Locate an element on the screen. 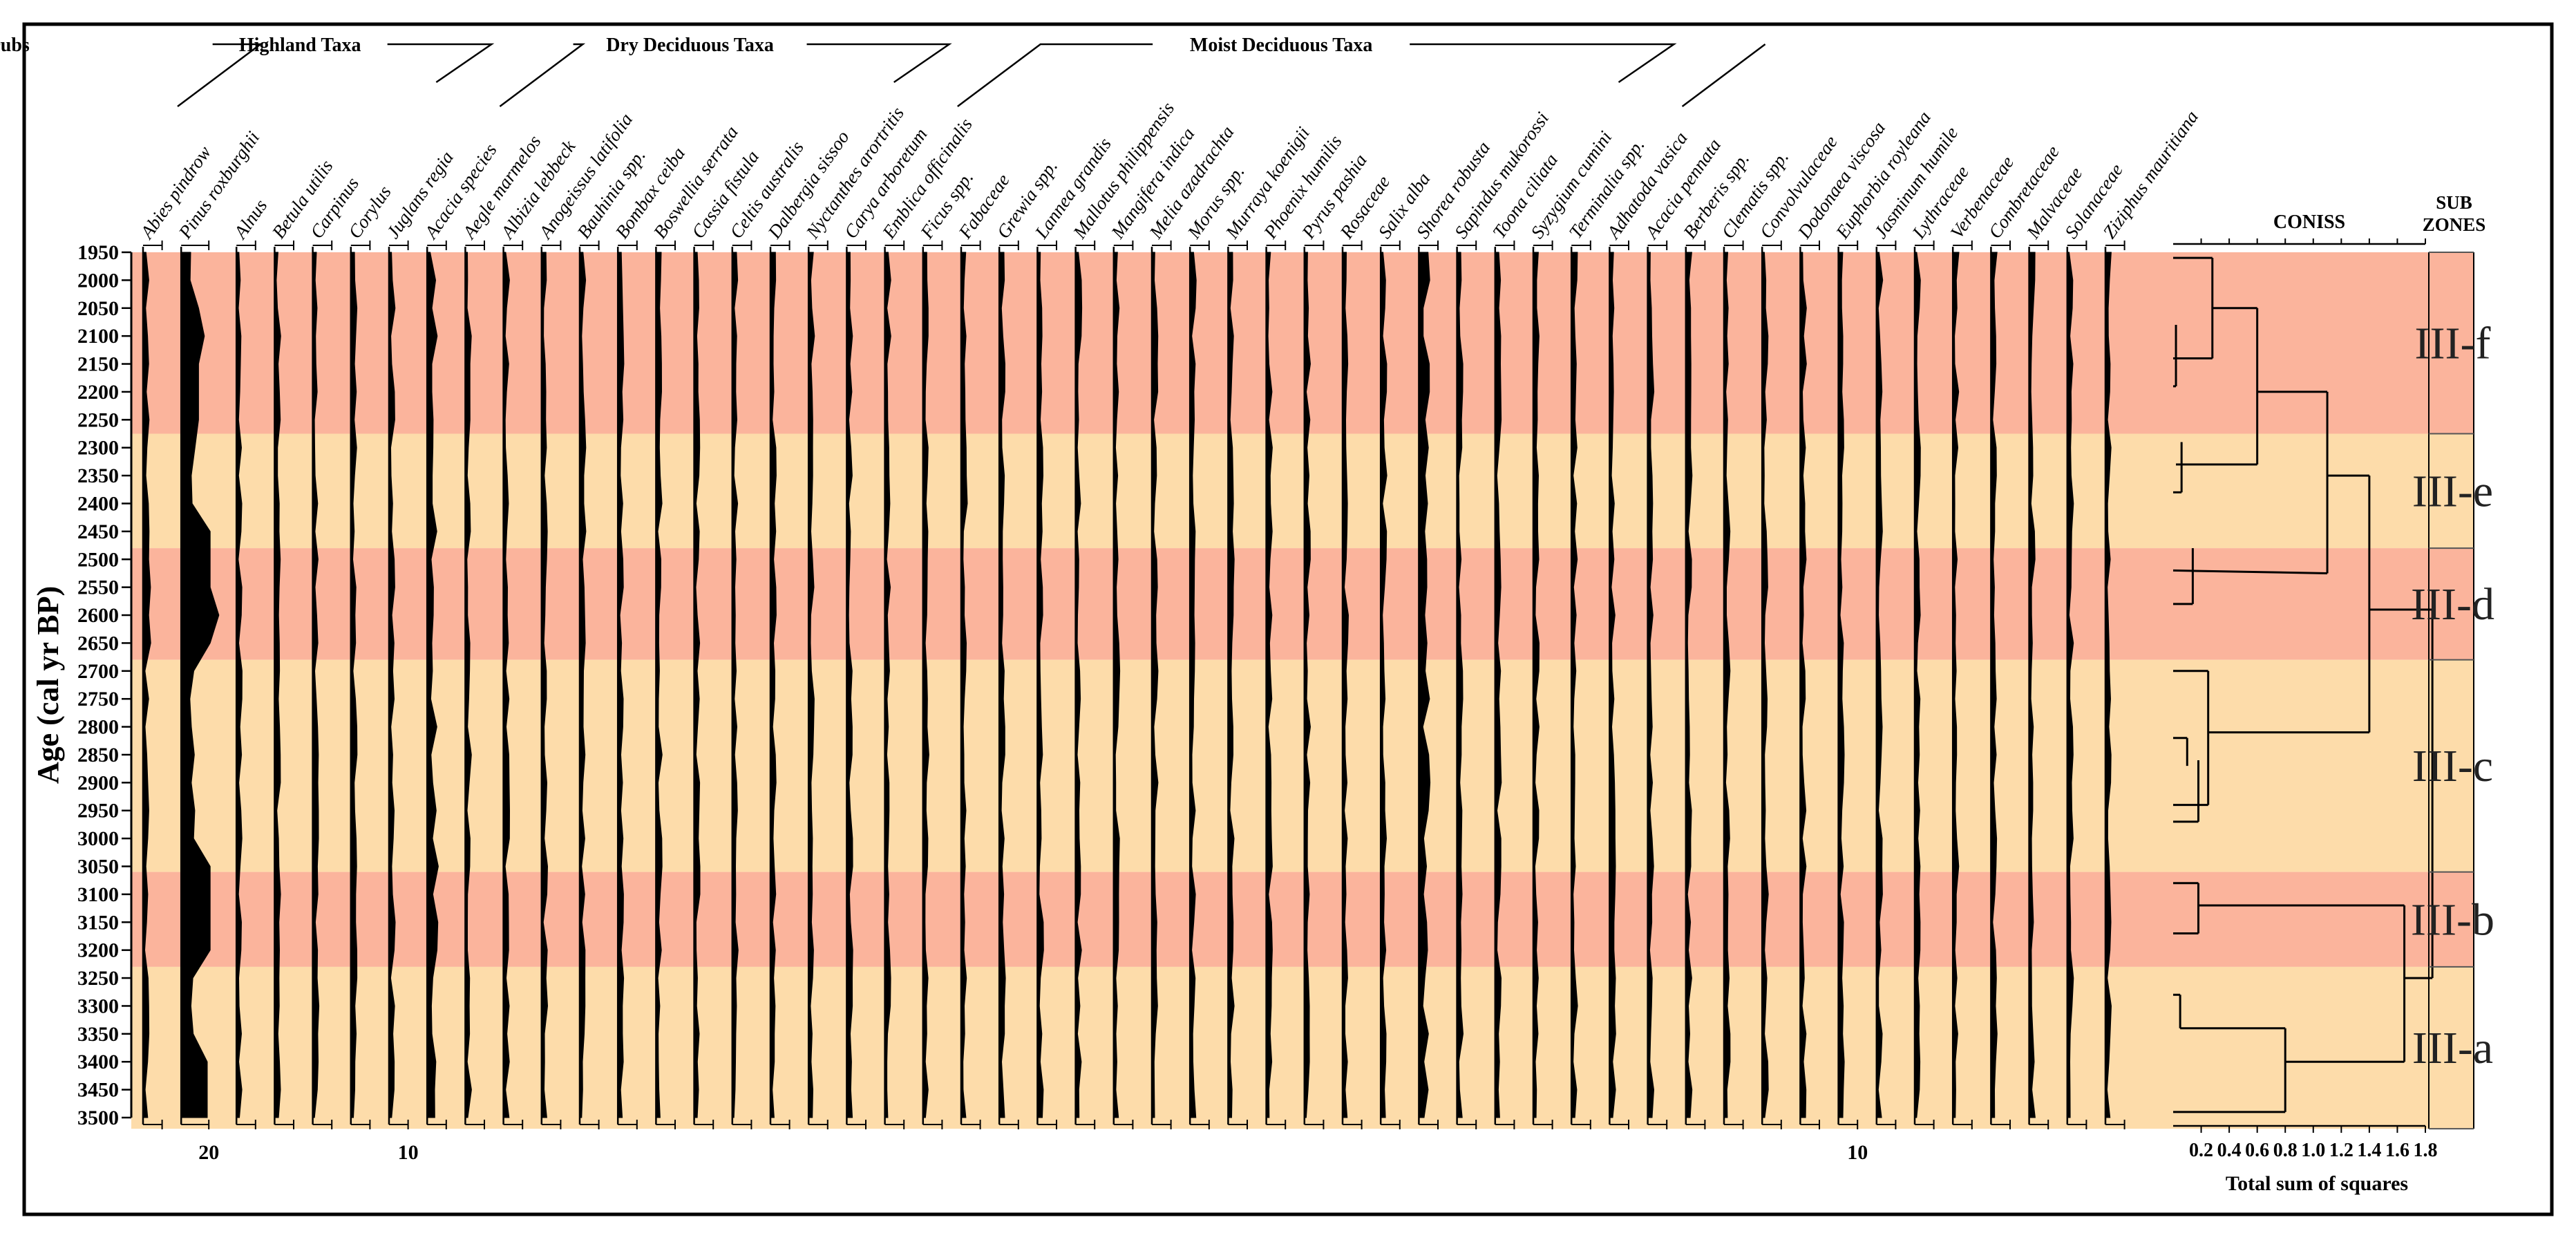  y-tick-label: 3450 is located at coordinates (98, 1090).